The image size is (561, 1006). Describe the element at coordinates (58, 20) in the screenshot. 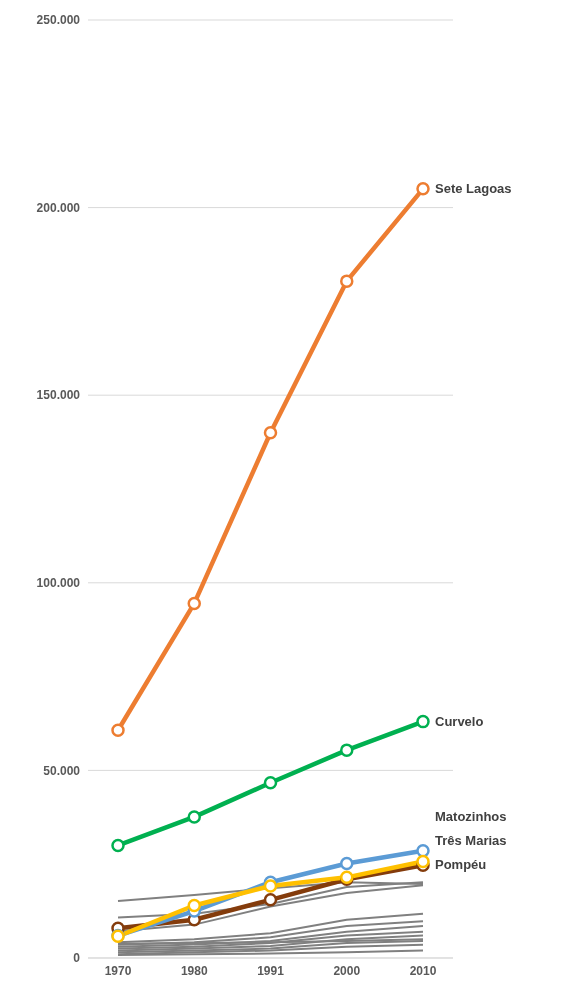

I see `y-tick-label: 250.000` at that location.